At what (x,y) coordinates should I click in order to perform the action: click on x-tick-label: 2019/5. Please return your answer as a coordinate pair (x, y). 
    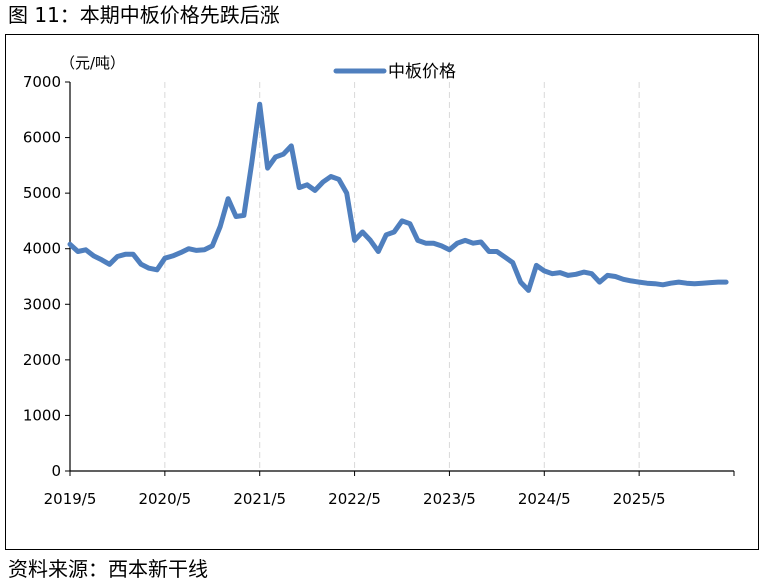
    Looking at the image, I should click on (70, 499).